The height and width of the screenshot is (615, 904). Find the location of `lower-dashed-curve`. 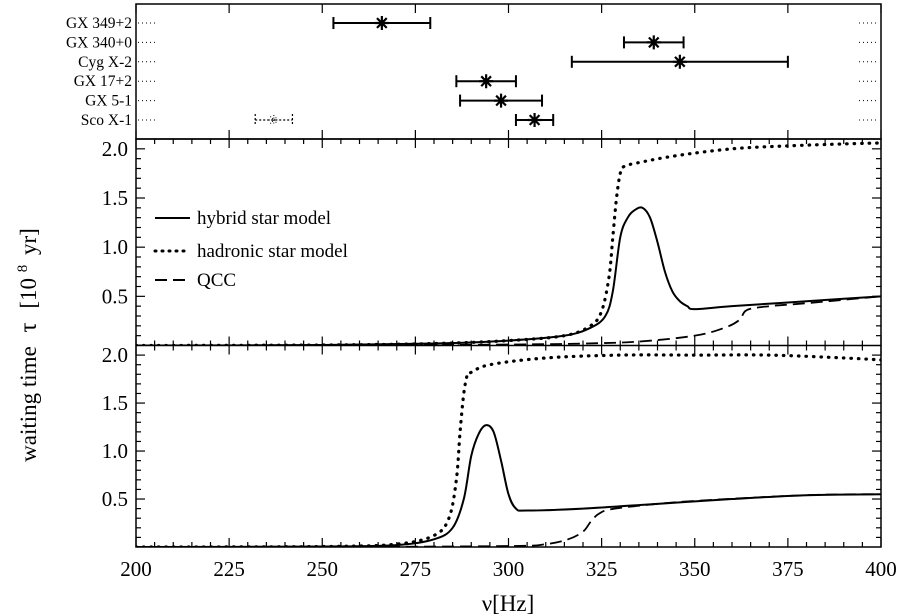

lower-dashed-curve is located at coordinates (508, 520).